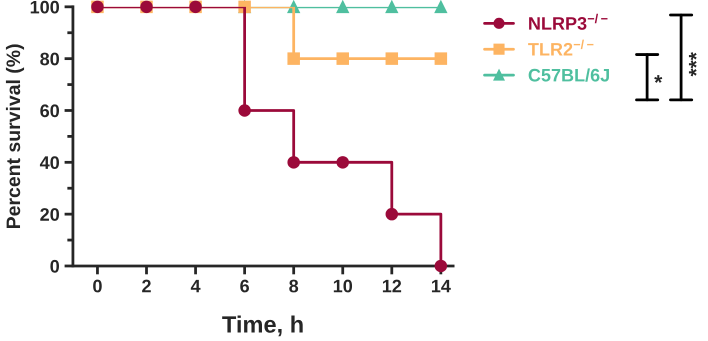  I want to click on x-tick-label: 2, so click(146, 286).